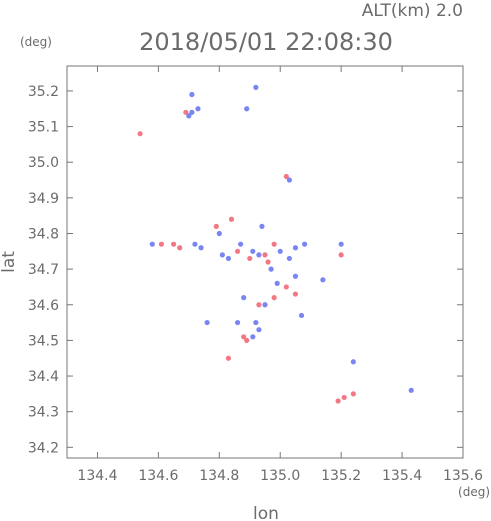 Image resolution: width=491 pixels, height=521 pixels. I want to click on y-tick-label: 34.6, so click(43, 306).